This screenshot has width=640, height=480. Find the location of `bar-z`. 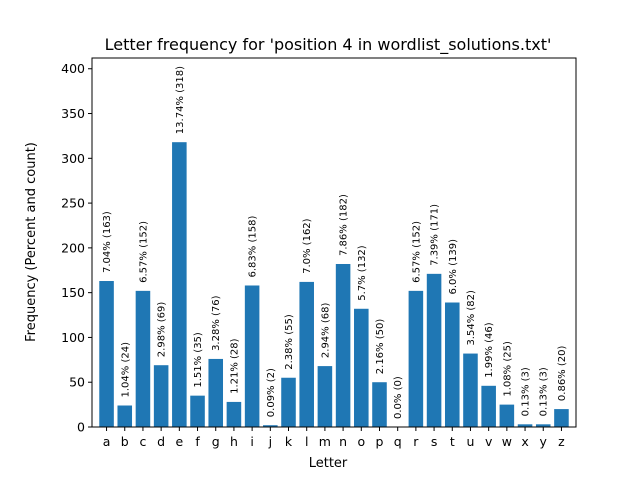

bar-z is located at coordinates (561, 418).